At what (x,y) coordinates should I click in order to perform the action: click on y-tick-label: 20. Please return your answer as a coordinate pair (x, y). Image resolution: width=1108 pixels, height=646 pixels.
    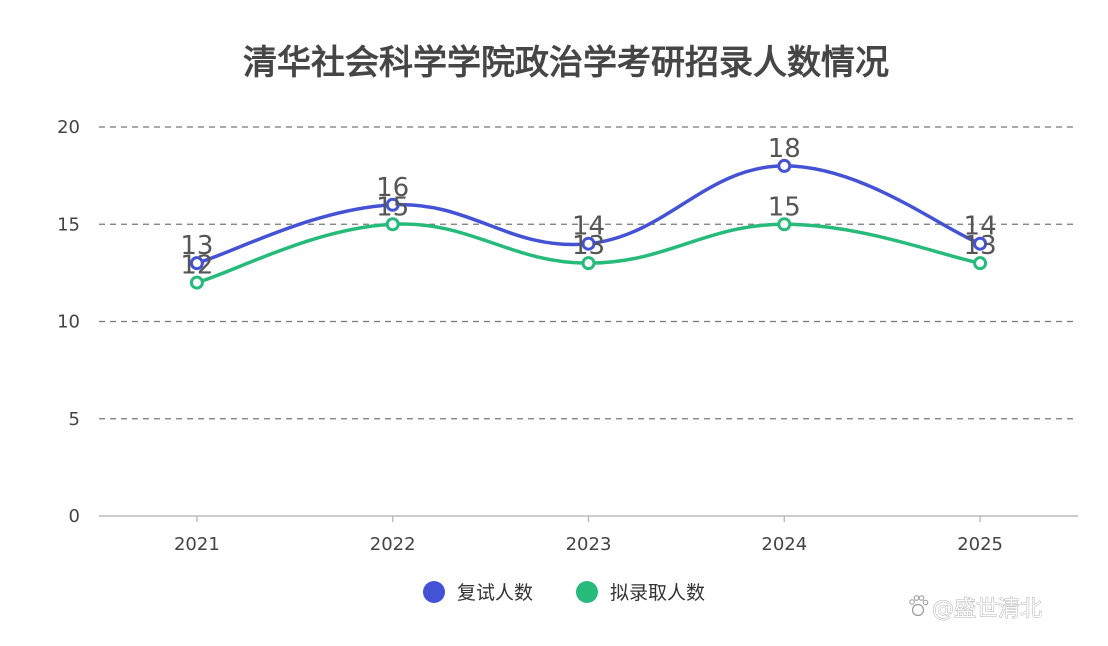
    Looking at the image, I should click on (68, 127).